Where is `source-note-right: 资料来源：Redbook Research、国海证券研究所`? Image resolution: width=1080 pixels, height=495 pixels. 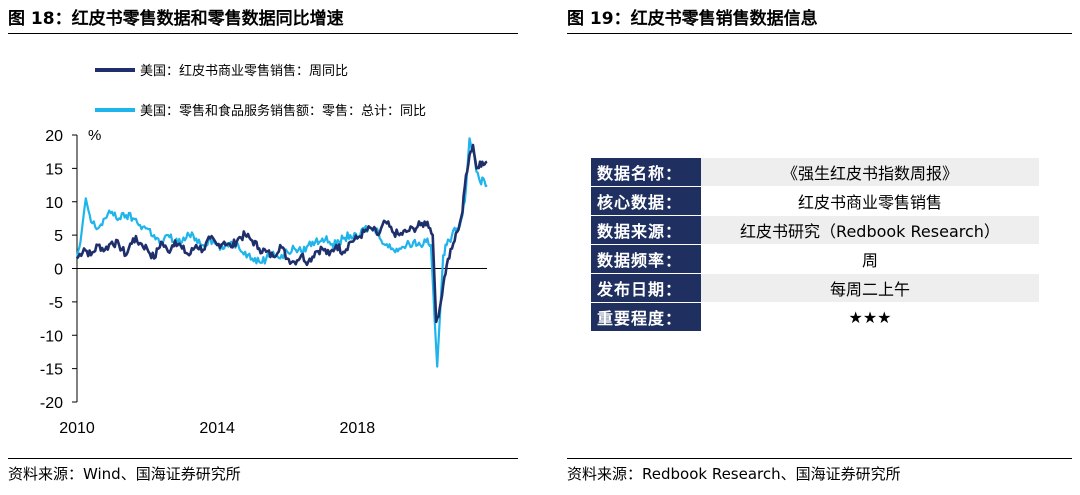 source-note-right: 资料来源：Redbook Research、国海证券研究所 is located at coordinates (734, 474).